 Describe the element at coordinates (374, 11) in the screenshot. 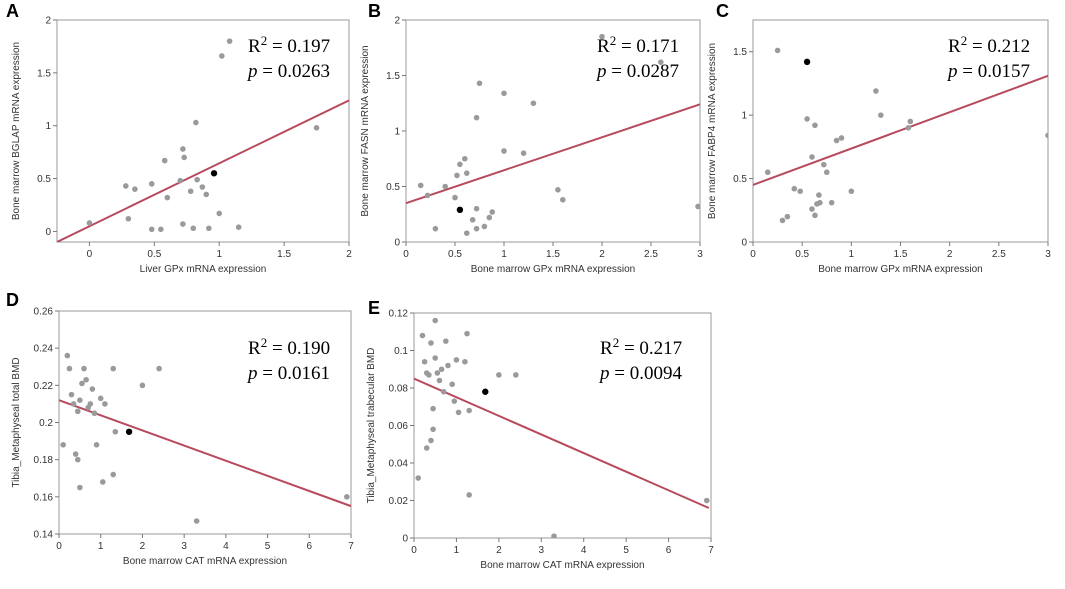

I see `panel-letter: B` at that location.